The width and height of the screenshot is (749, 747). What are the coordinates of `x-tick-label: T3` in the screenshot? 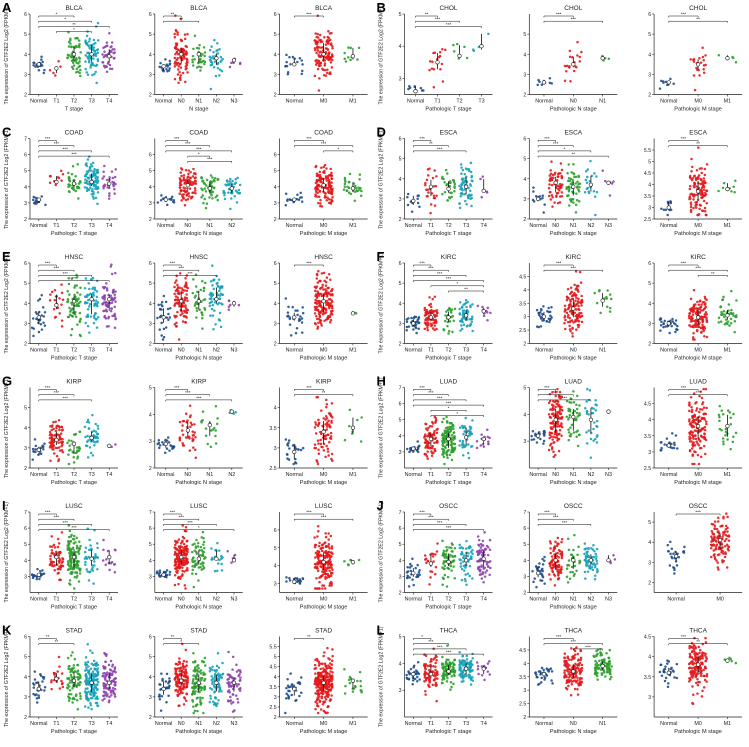 It's located at (481, 102).